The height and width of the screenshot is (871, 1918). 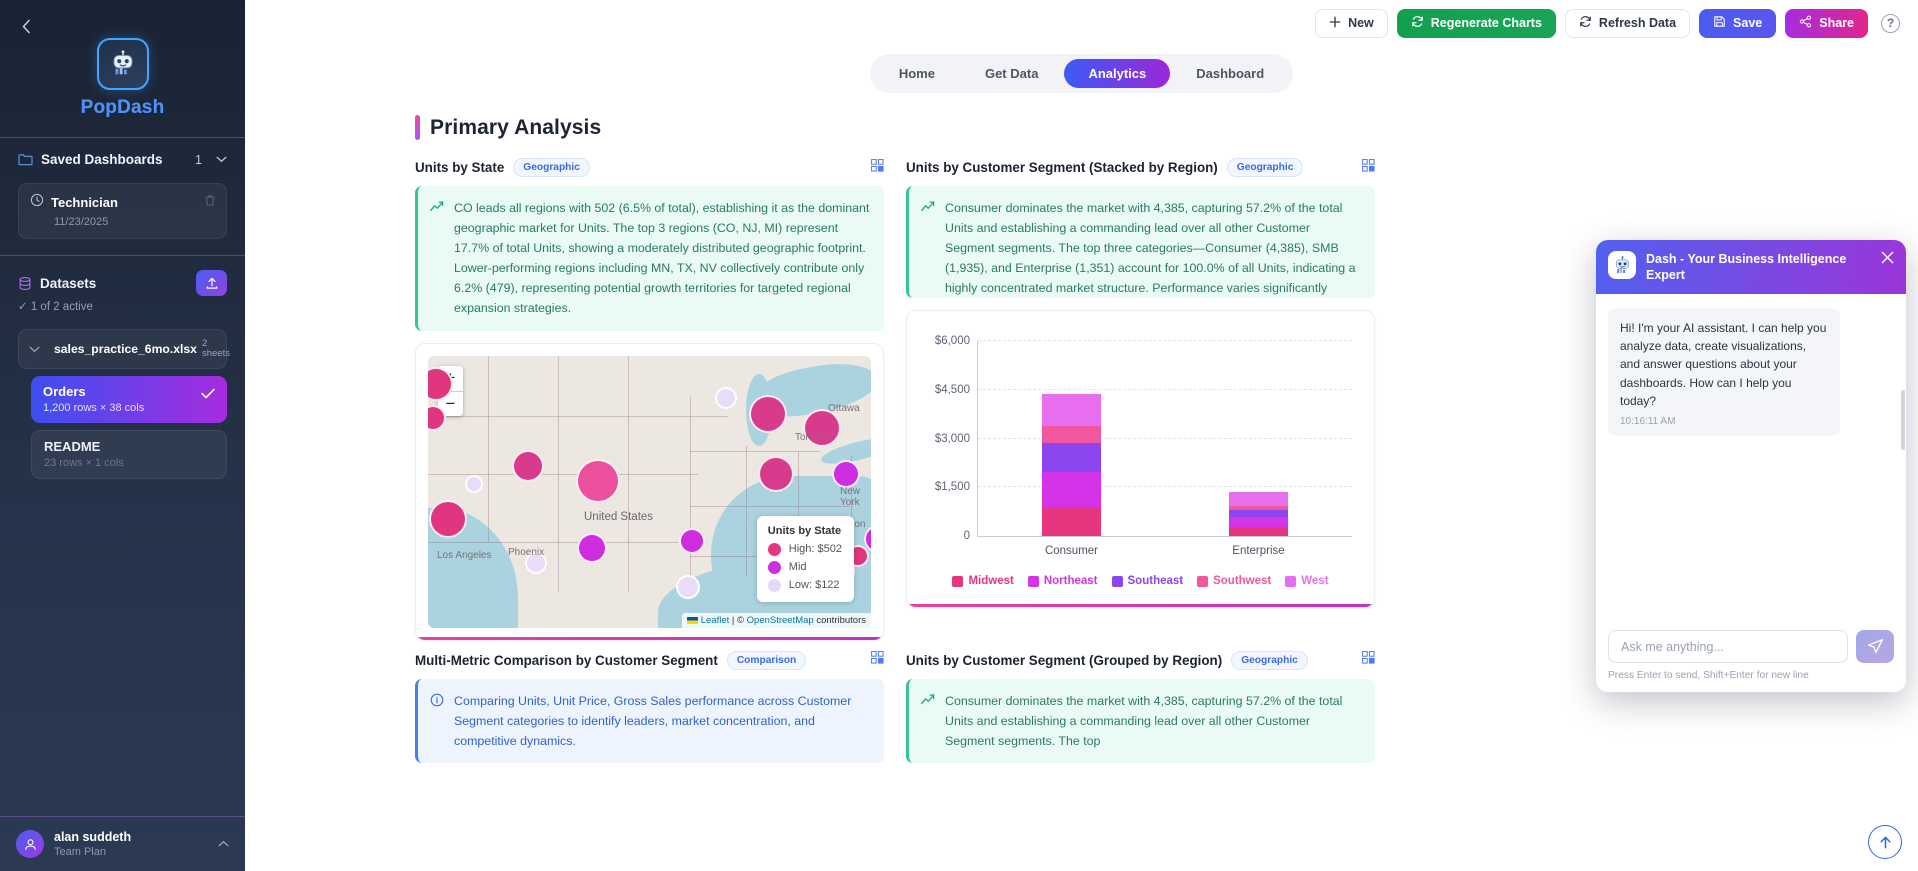 What do you see at coordinates (122, 64) in the screenshot?
I see `popdash-logo-icon` at bounding box center [122, 64].